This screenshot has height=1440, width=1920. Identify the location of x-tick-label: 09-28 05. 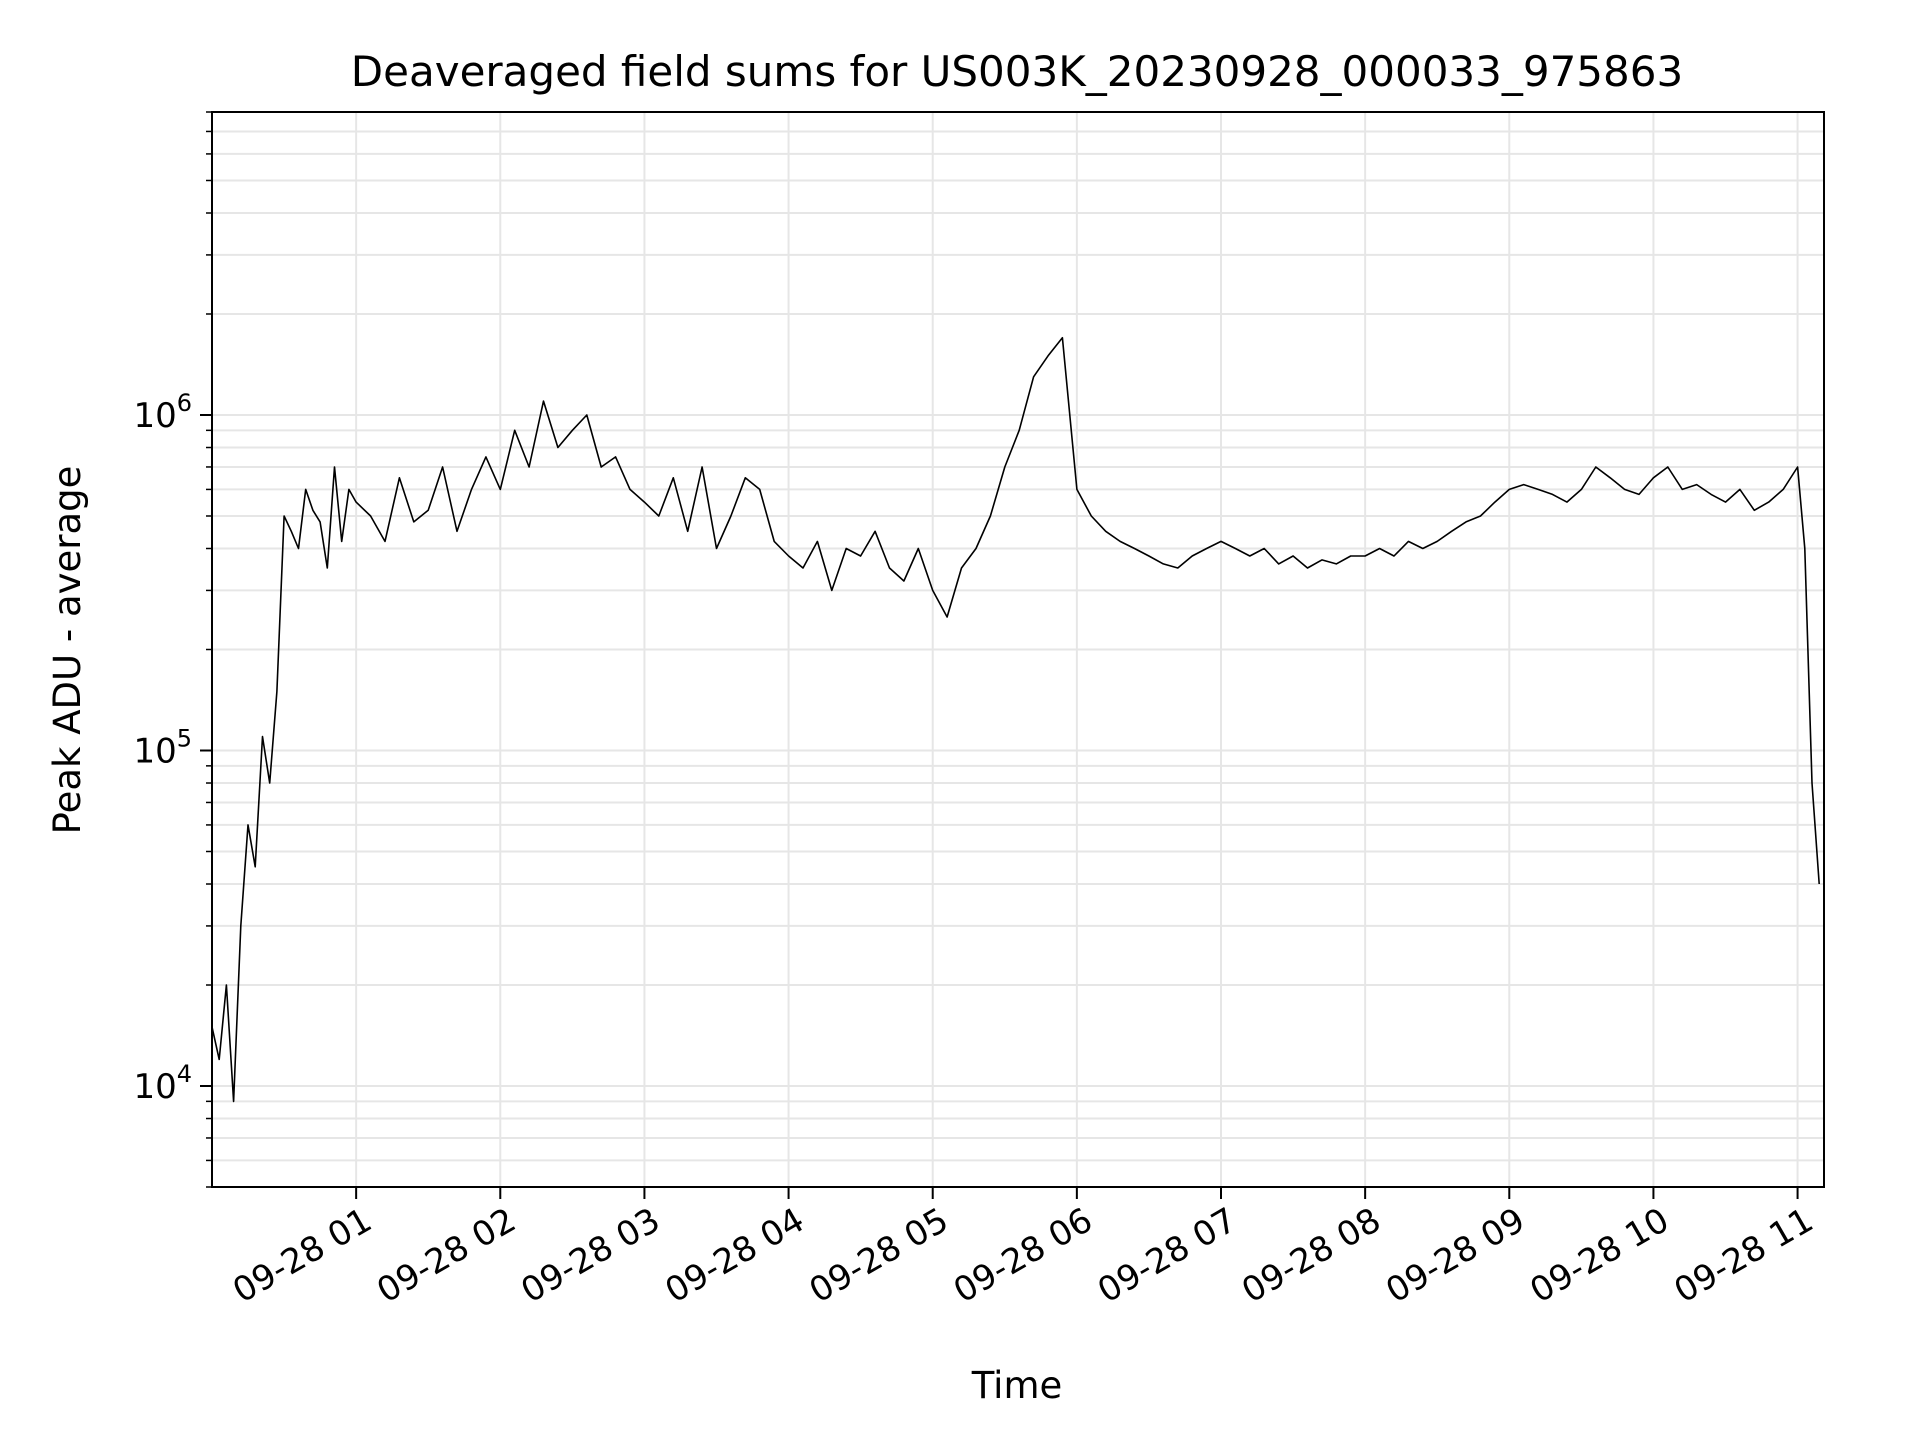
(879, 1255).